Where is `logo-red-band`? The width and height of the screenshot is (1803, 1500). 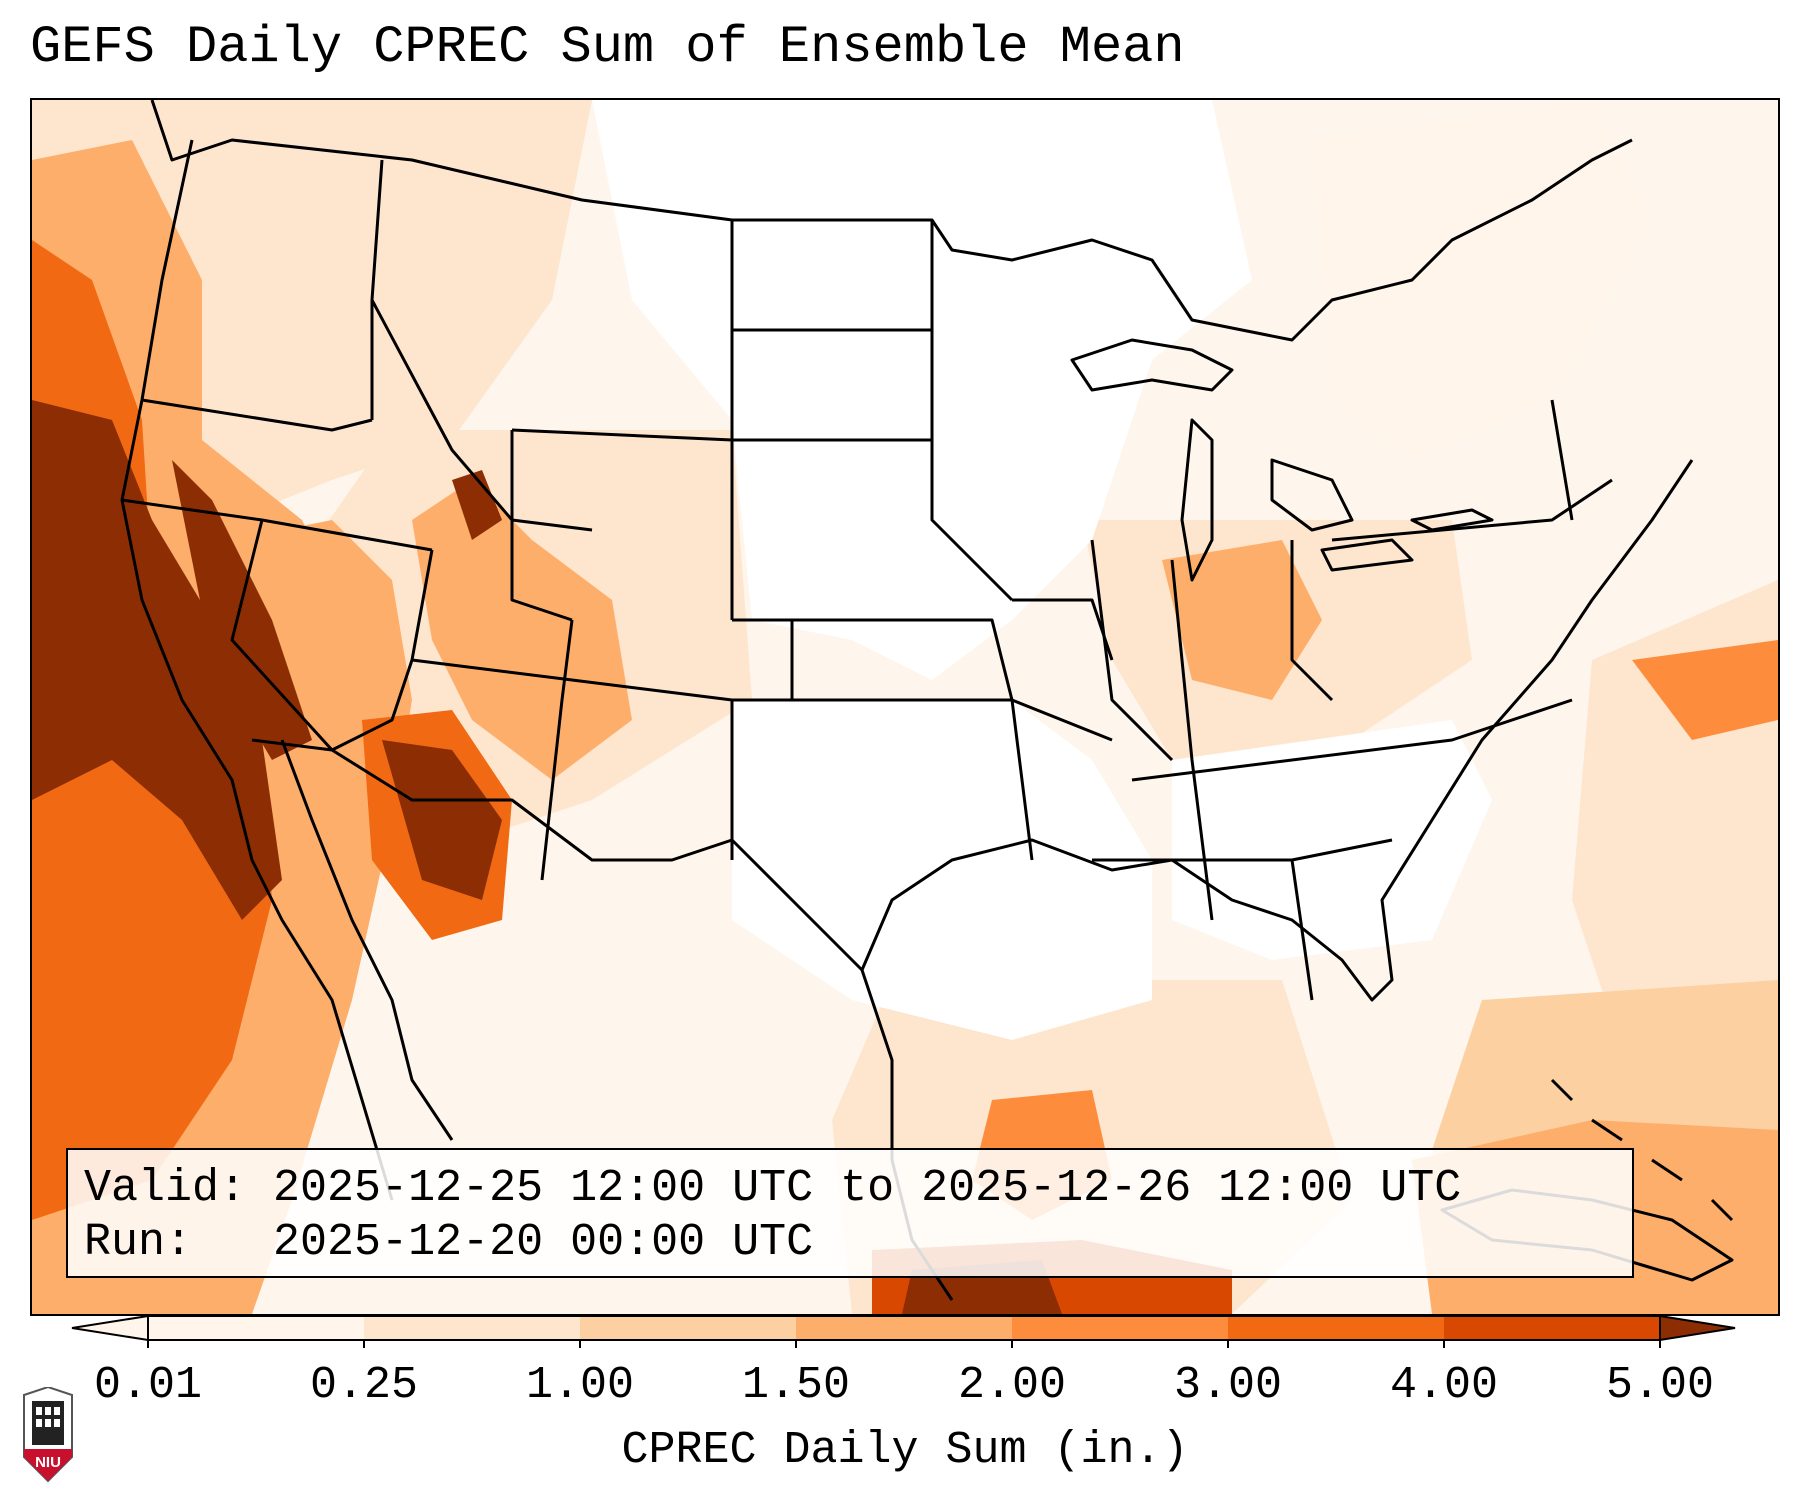
logo-red-band is located at coordinates (48, 1465).